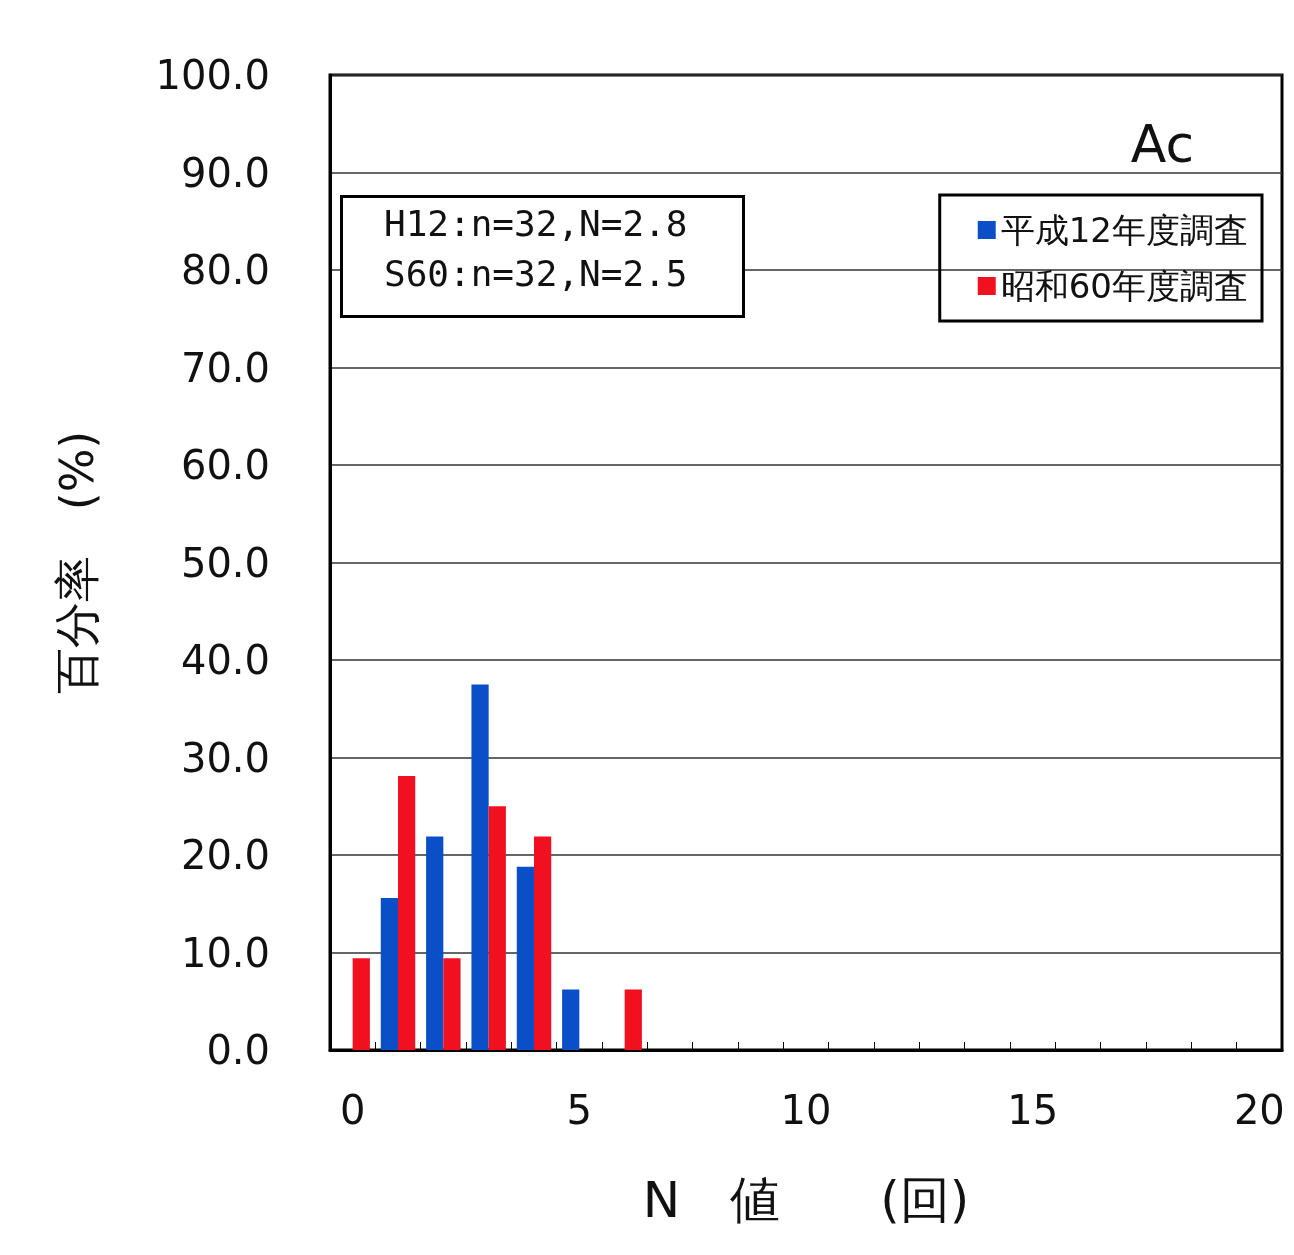  Describe the element at coordinates (1124, 286) in the screenshot. I see `legend-label: 昭和60年度調査` at that location.